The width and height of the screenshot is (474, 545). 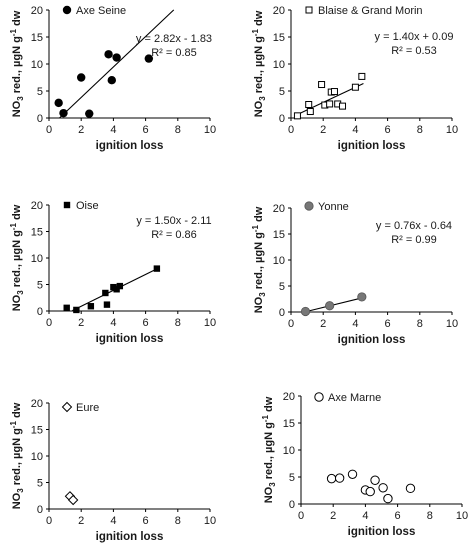 What do you see at coordinates (87, 408) in the screenshot?
I see `legend-label: Eure` at bounding box center [87, 408].